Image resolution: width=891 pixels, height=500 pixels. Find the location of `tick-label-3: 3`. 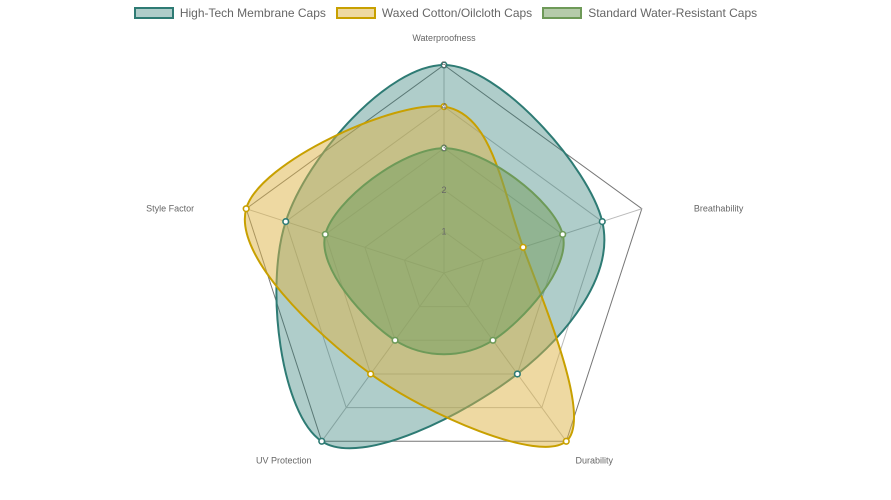

tick-label-3: 3 is located at coordinates (443, 148).